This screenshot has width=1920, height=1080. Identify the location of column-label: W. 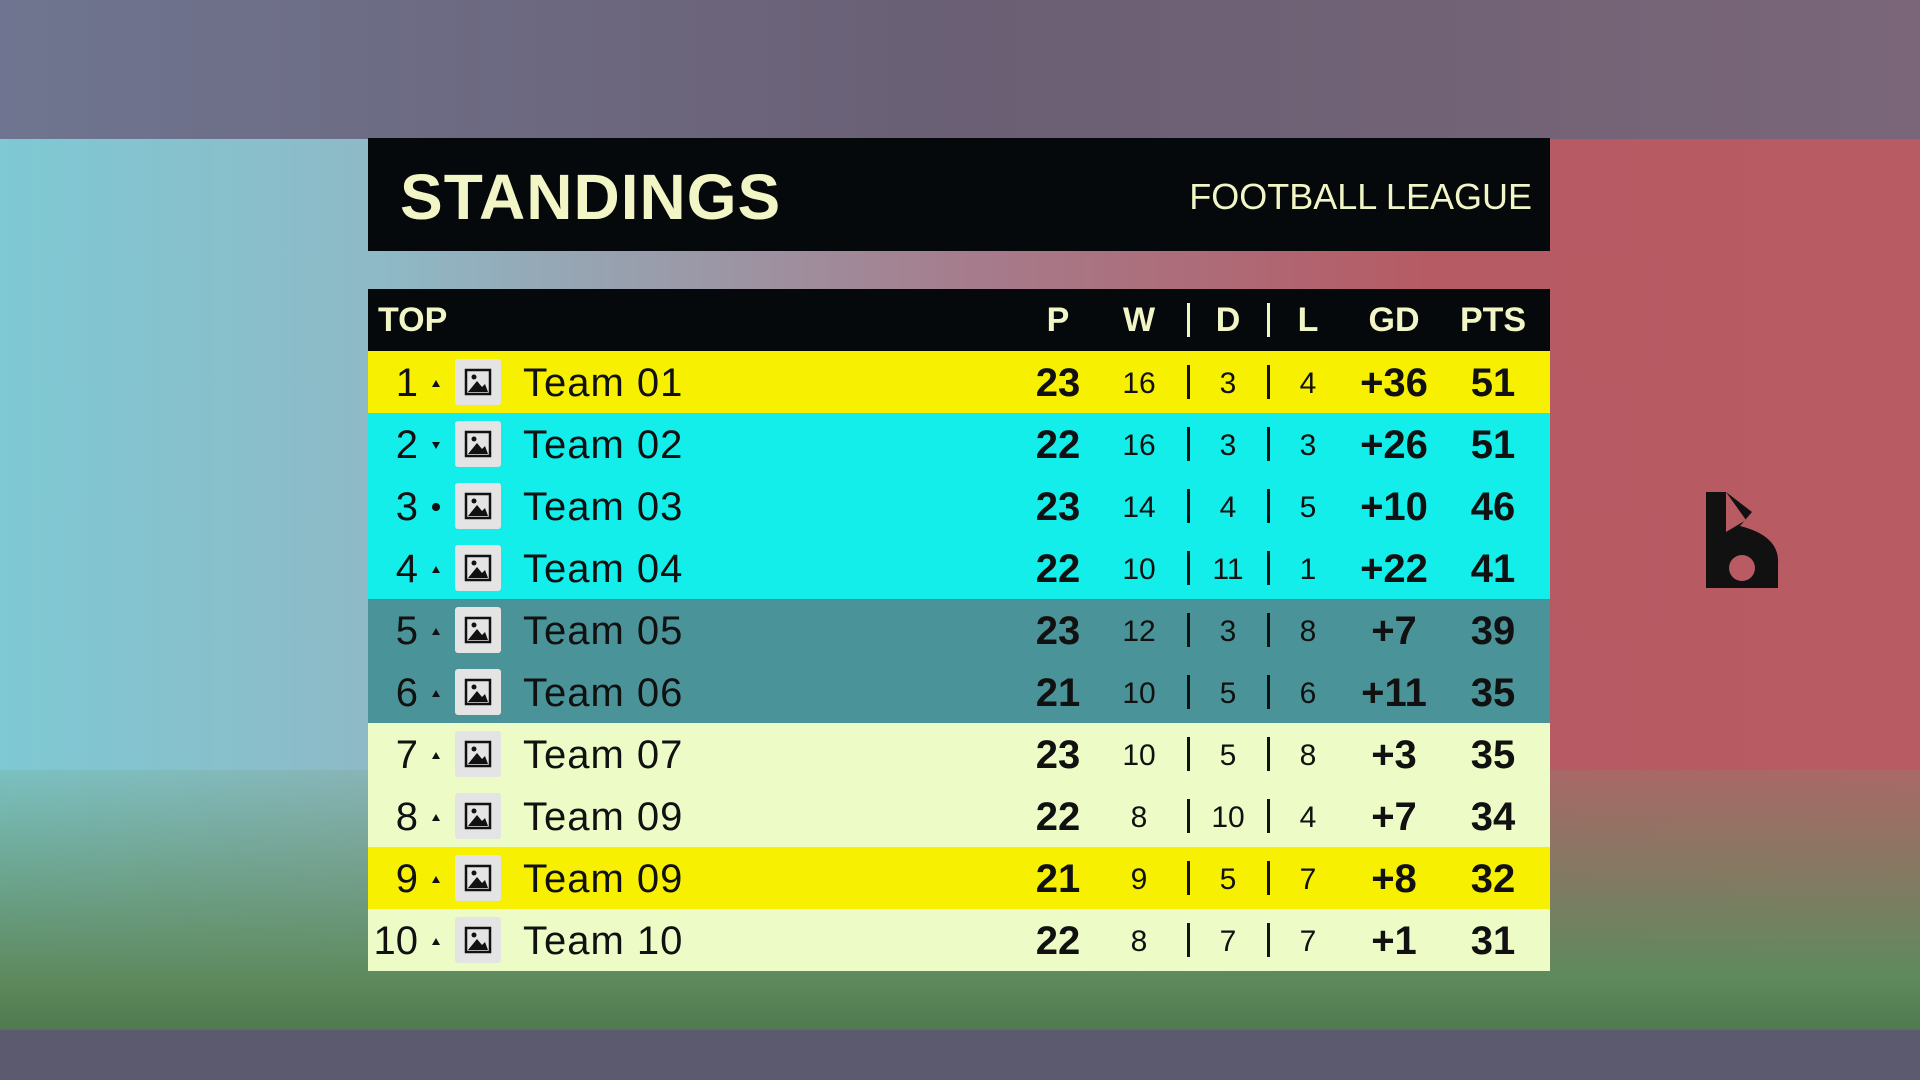
(1139, 320).